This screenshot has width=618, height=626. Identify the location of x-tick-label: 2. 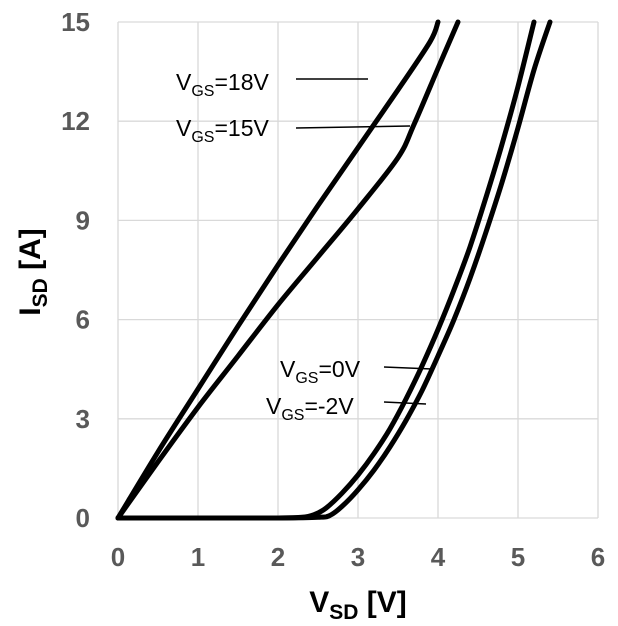
(278, 557).